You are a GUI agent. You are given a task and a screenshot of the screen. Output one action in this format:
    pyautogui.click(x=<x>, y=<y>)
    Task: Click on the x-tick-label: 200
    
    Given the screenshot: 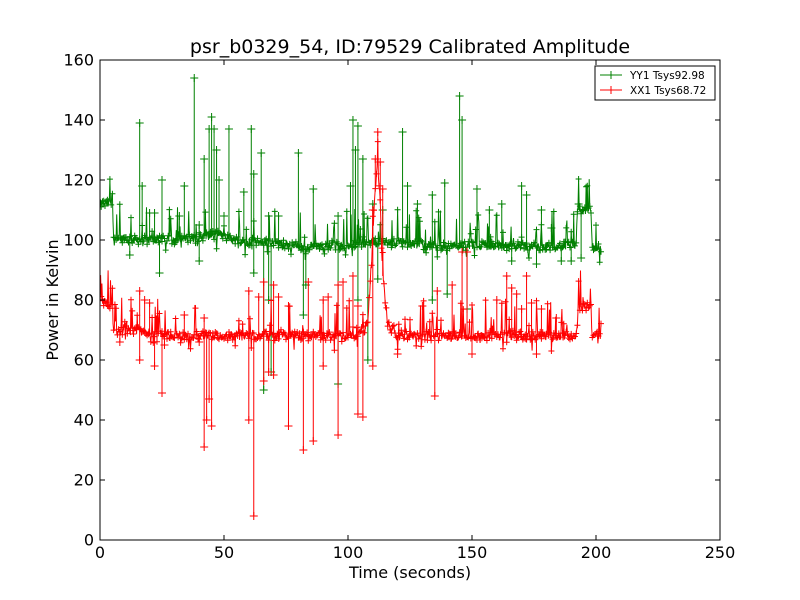 What is the action you would take?
    pyautogui.click(x=596, y=552)
    